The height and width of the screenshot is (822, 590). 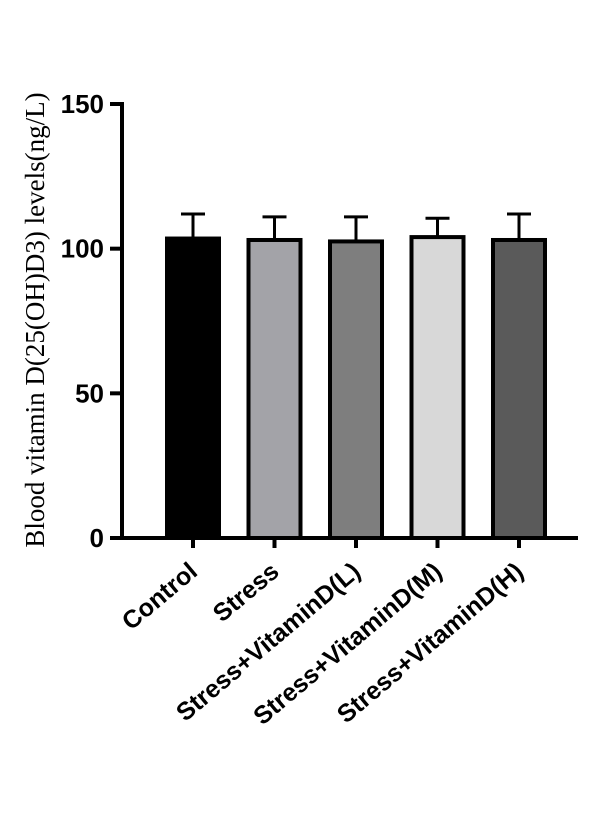 I want to click on x-tick-label: Stress, so click(x=246, y=592).